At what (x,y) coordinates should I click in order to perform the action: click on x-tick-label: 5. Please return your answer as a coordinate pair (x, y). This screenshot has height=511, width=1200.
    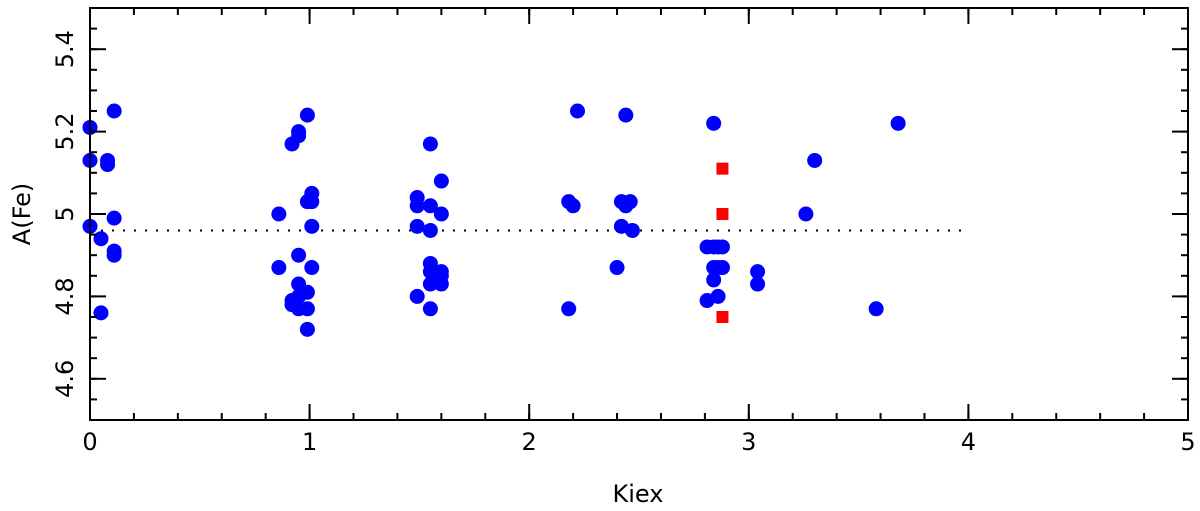
    Looking at the image, I should click on (1187, 442).